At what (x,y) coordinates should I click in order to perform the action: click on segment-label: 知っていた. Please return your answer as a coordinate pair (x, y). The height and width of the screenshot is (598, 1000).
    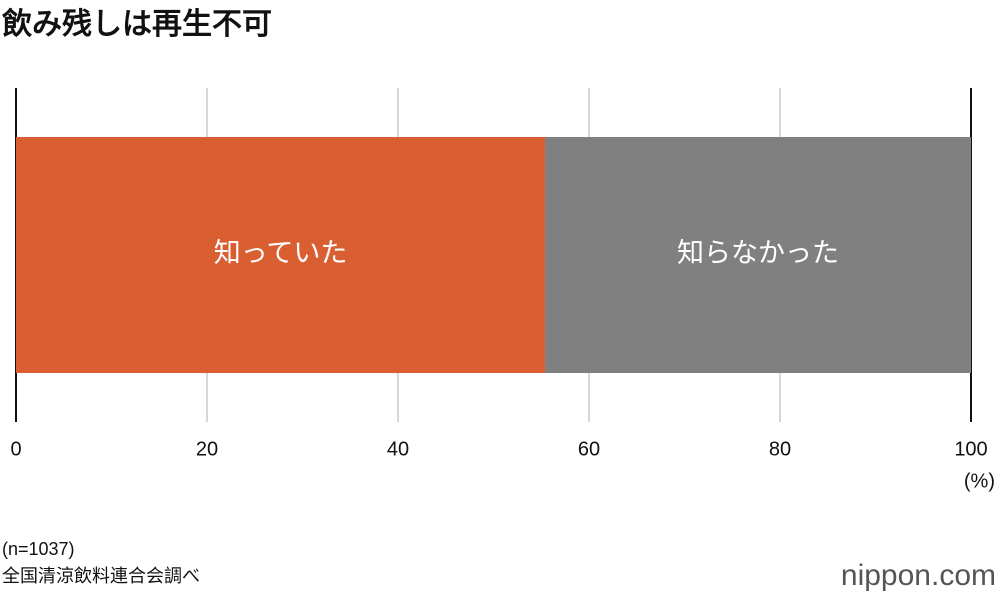
    Looking at the image, I should click on (281, 253).